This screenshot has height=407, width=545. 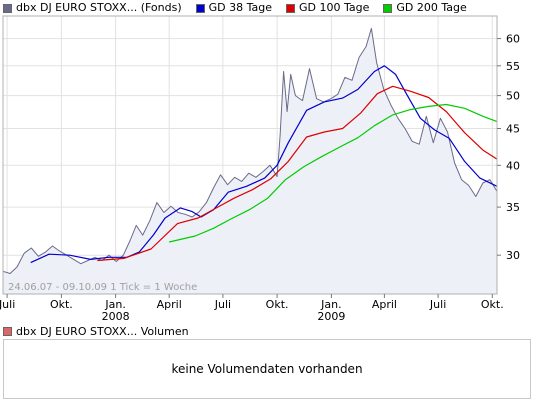 I want to click on legend-label: GD 38 Tage, so click(x=240, y=7).